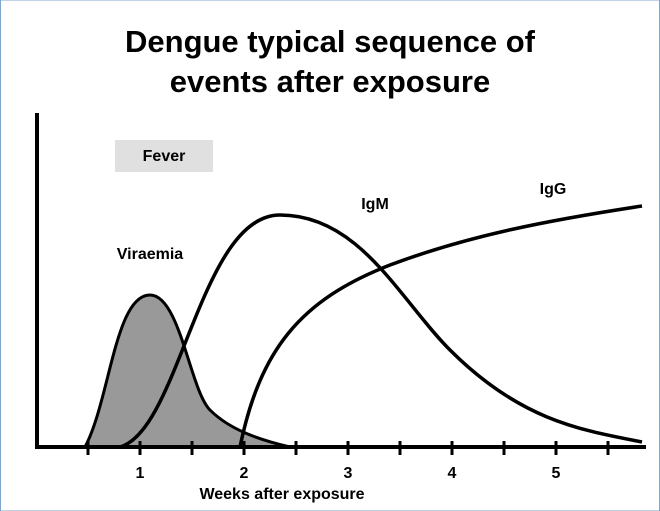  Describe the element at coordinates (452, 473) in the screenshot. I see `x-tick-label: 4` at that location.